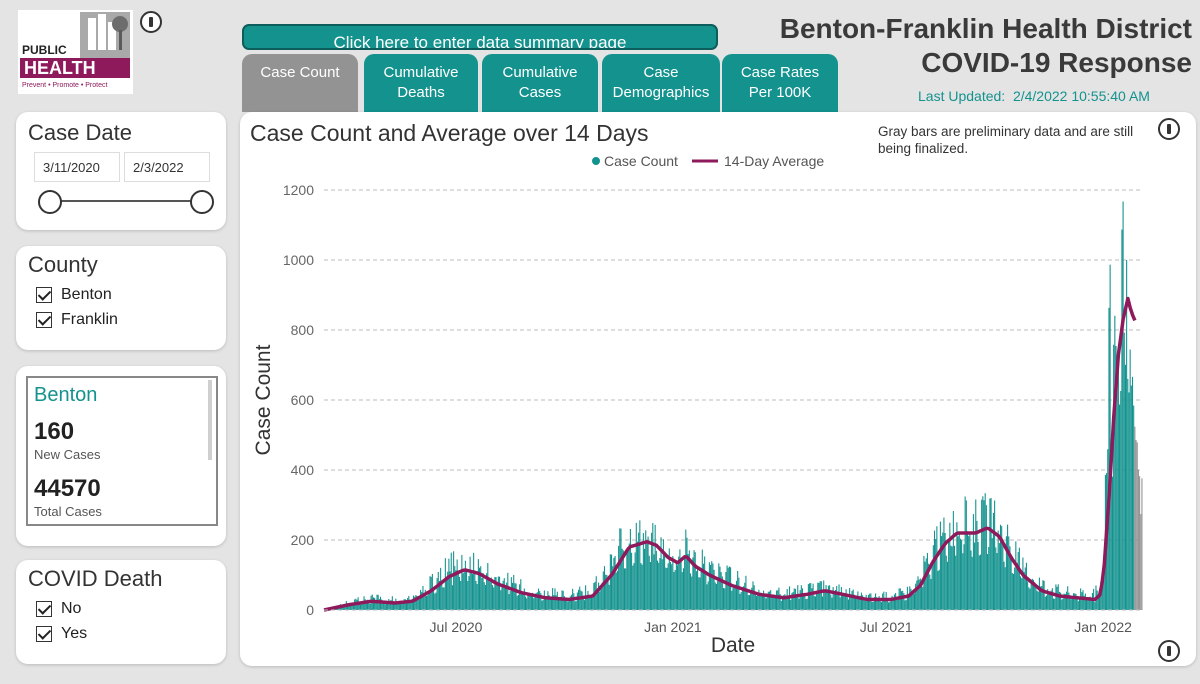 This screenshot has width=1200, height=684. Describe the element at coordinates (58, 609) in the screenshot. I see `death-option-no: No` at that location.